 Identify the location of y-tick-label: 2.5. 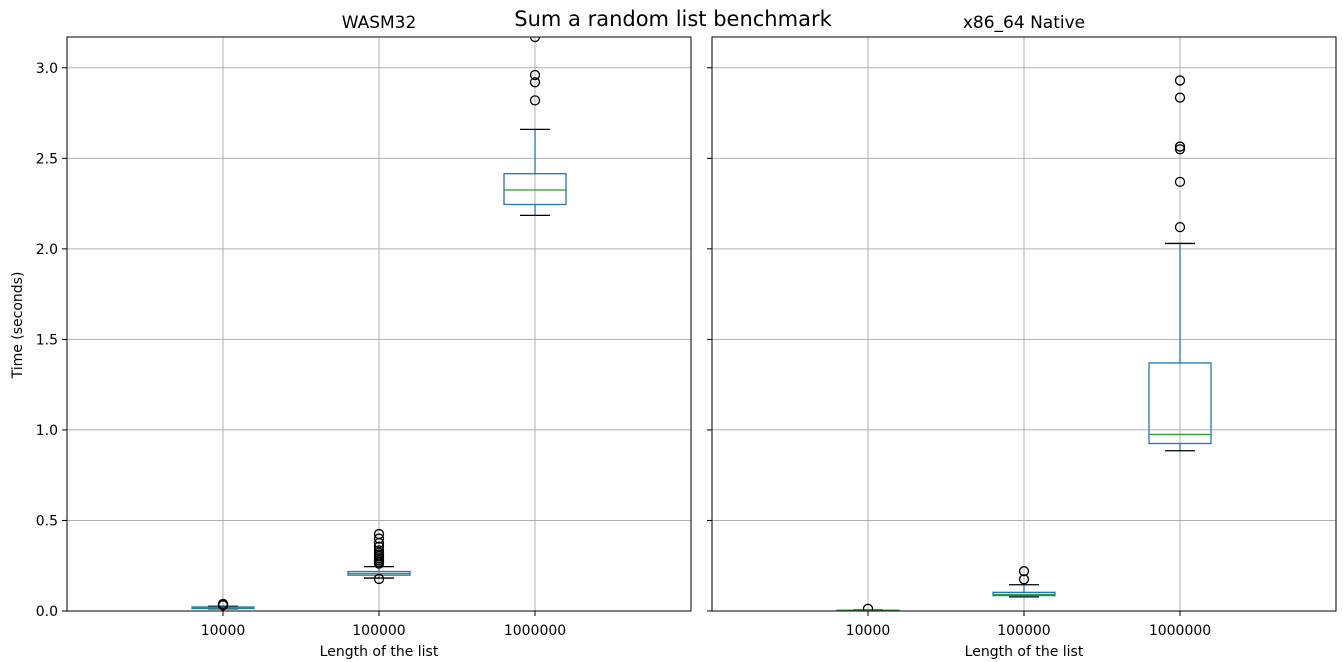
(47, 159).